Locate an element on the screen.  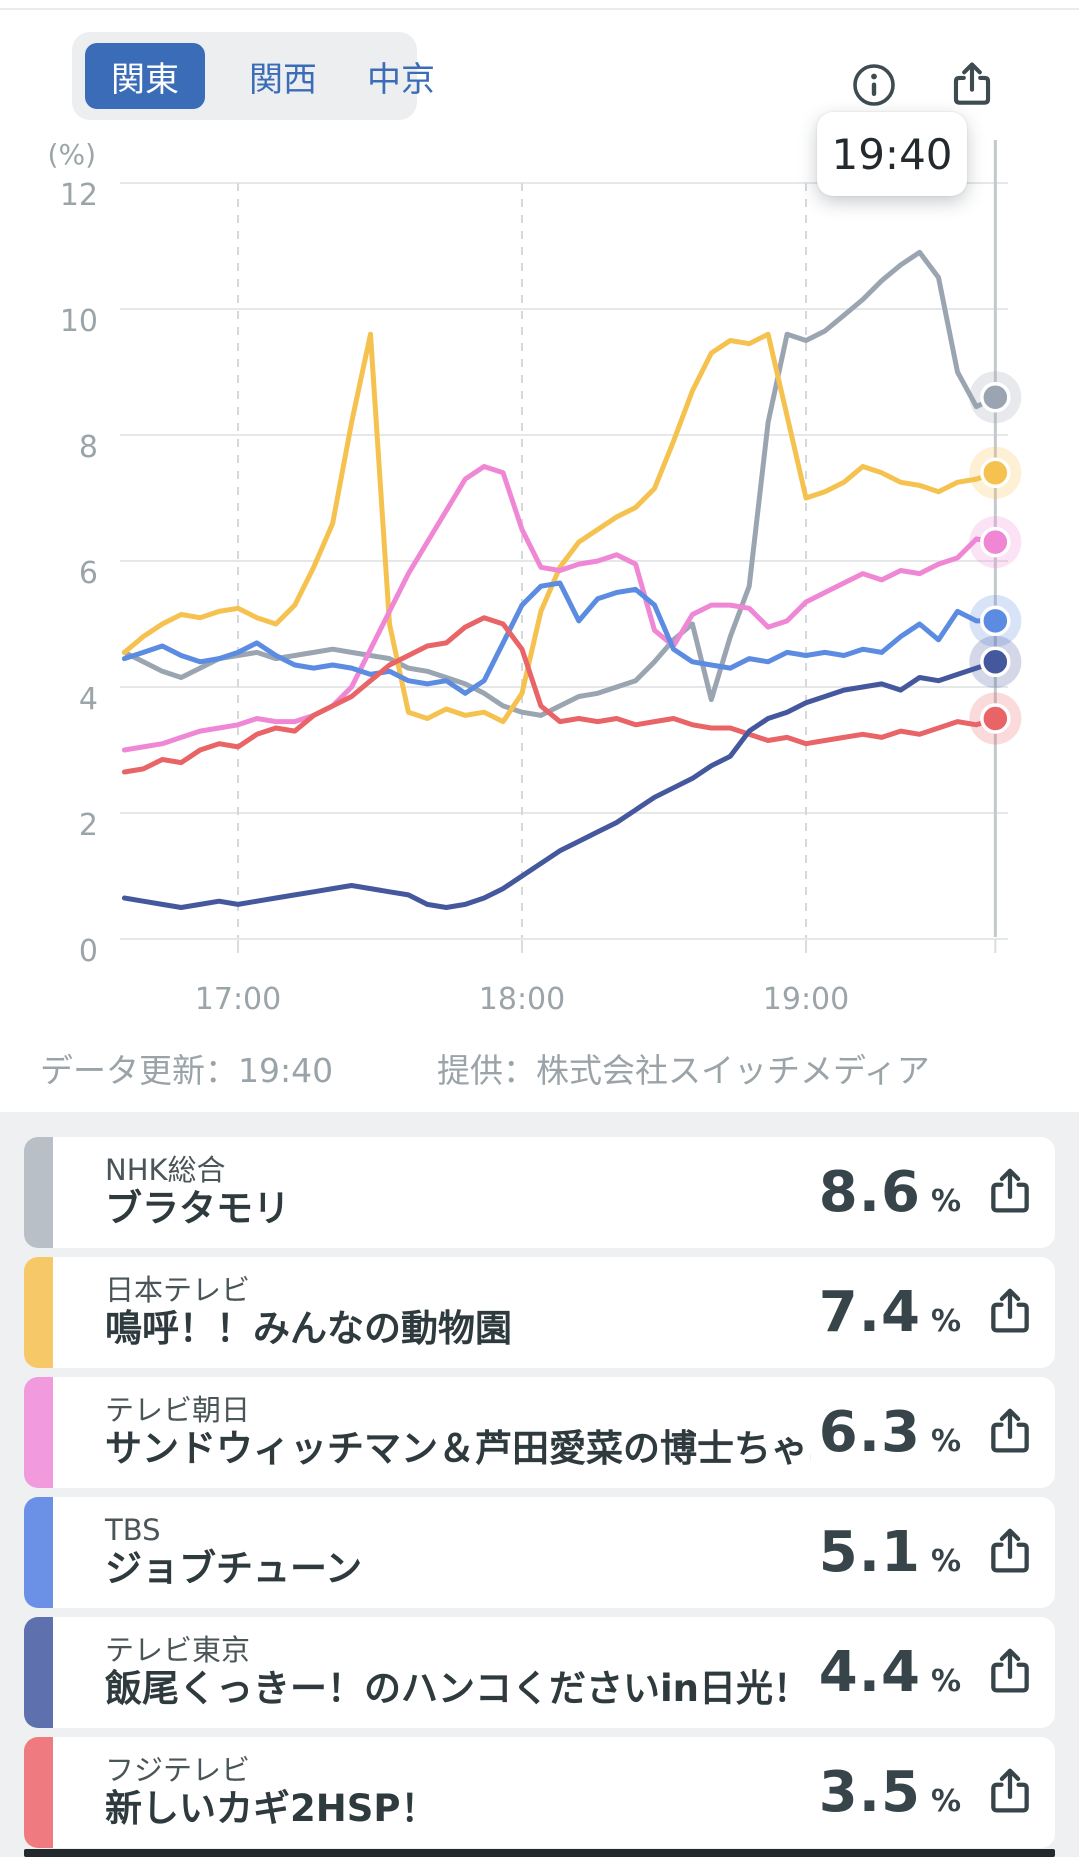
y-axis-tick-label: 2 is located at coordinates (88, 825).